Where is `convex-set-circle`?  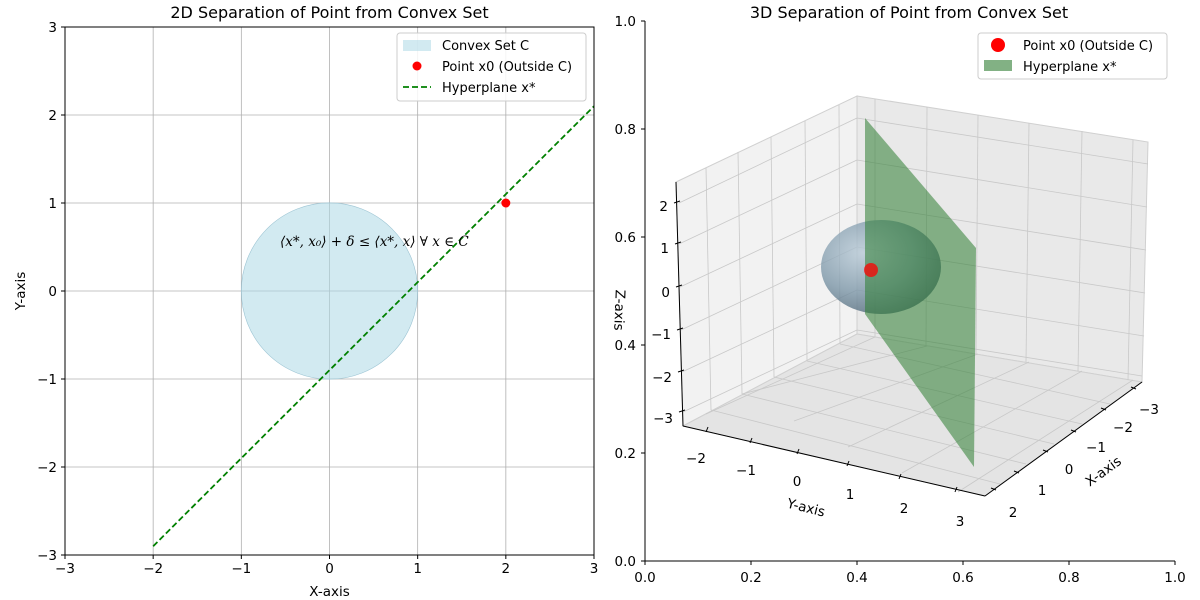
convex-set-circle is located at coordinates (329, 291).